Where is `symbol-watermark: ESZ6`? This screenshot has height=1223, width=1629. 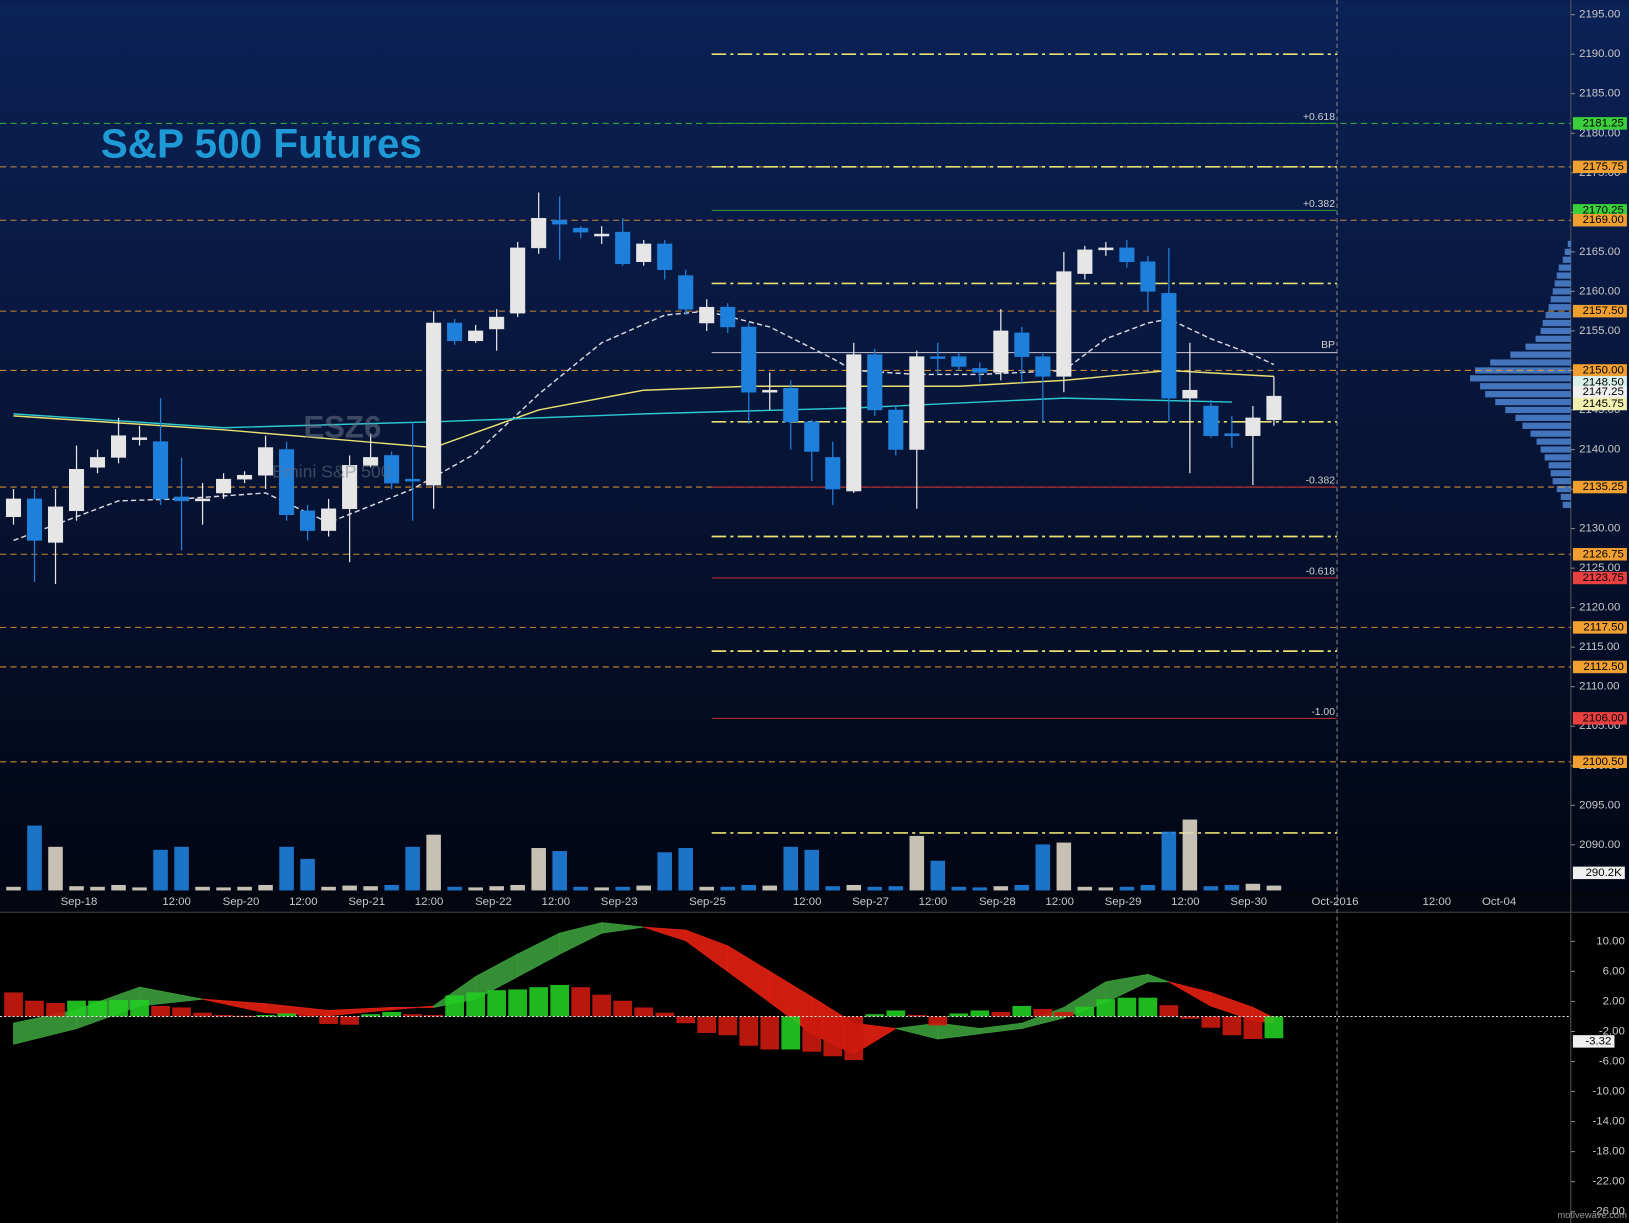
symbol-watermark: ESZ6 is located at coordinates (342, 426).